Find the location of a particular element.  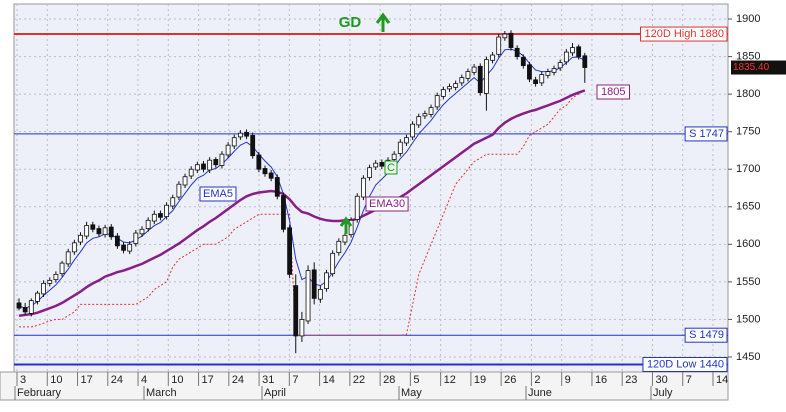

last-price-box is located at coordinates (758, 67).